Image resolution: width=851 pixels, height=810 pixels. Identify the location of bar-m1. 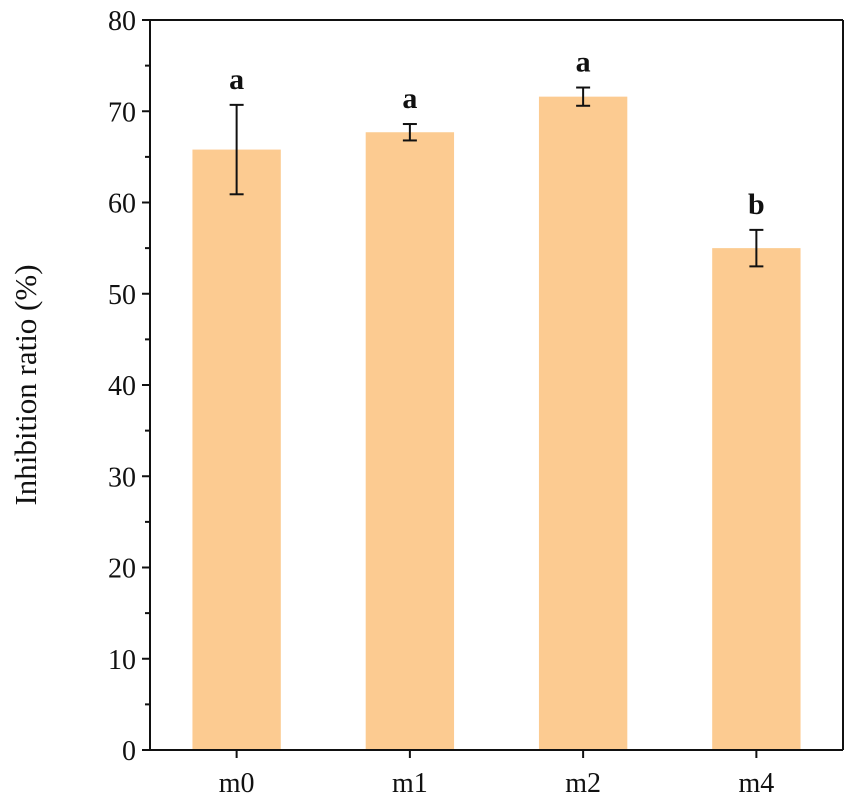
(410, 441).